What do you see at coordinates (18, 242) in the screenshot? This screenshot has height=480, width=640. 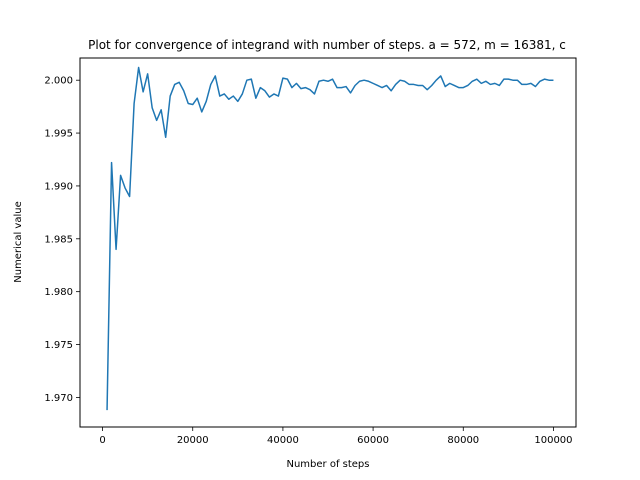 I see `y-axis-label: Numerical value` at bounding box center [18, 242].